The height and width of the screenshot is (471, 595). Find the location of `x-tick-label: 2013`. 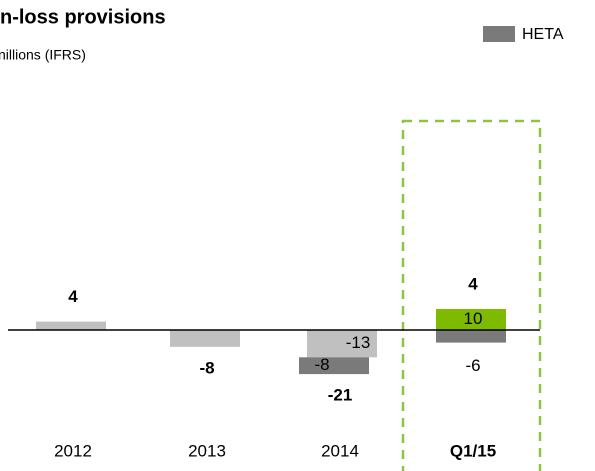

x-tick-label: 2013 is located at coordinates (207, 450).